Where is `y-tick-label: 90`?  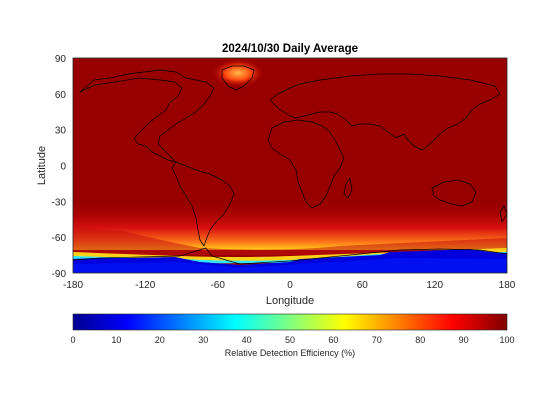
y-tick-label: 90 is located at coordinates (61, 59).